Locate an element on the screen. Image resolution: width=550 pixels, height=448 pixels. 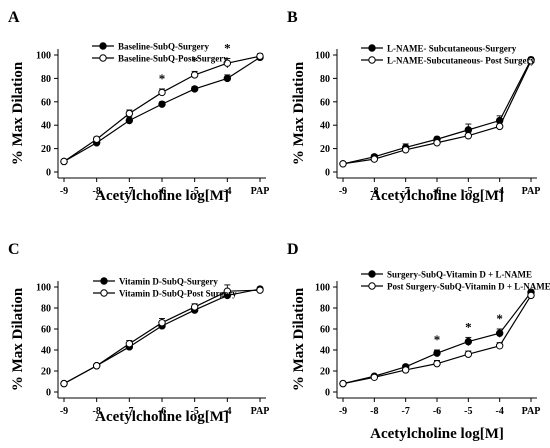
legend-entry: L-NAME- Subcutaneous-Surgery is located at coordinates (452, 49).